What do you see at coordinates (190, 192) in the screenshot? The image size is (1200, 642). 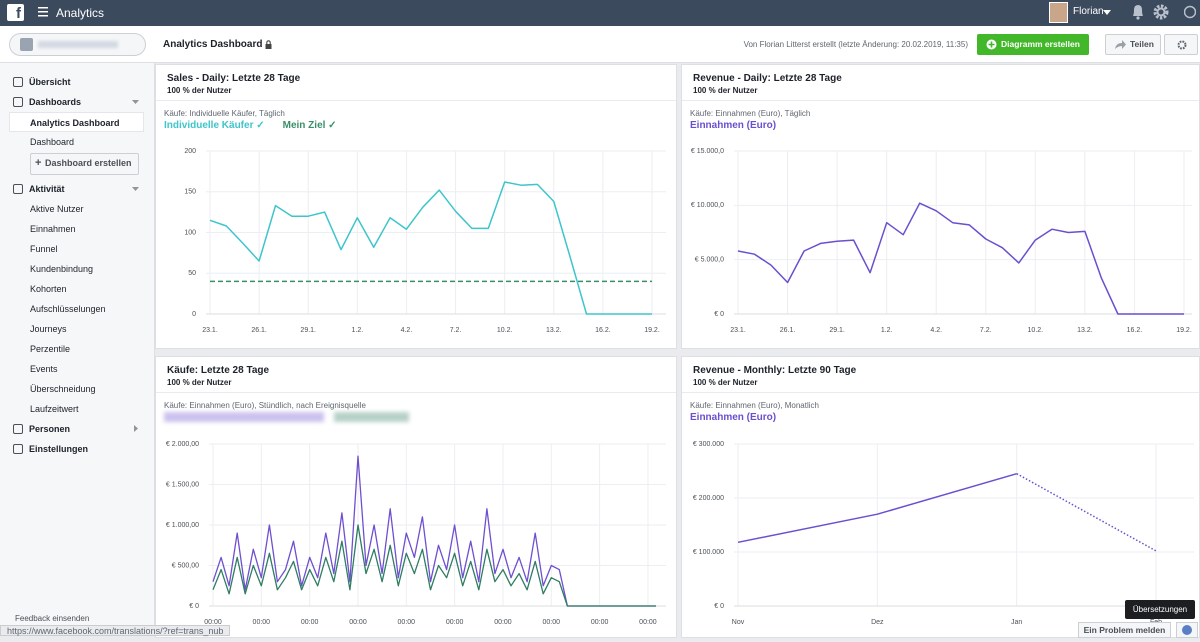 I see `y-tick-label: 150` at bounding box center [190, 192].